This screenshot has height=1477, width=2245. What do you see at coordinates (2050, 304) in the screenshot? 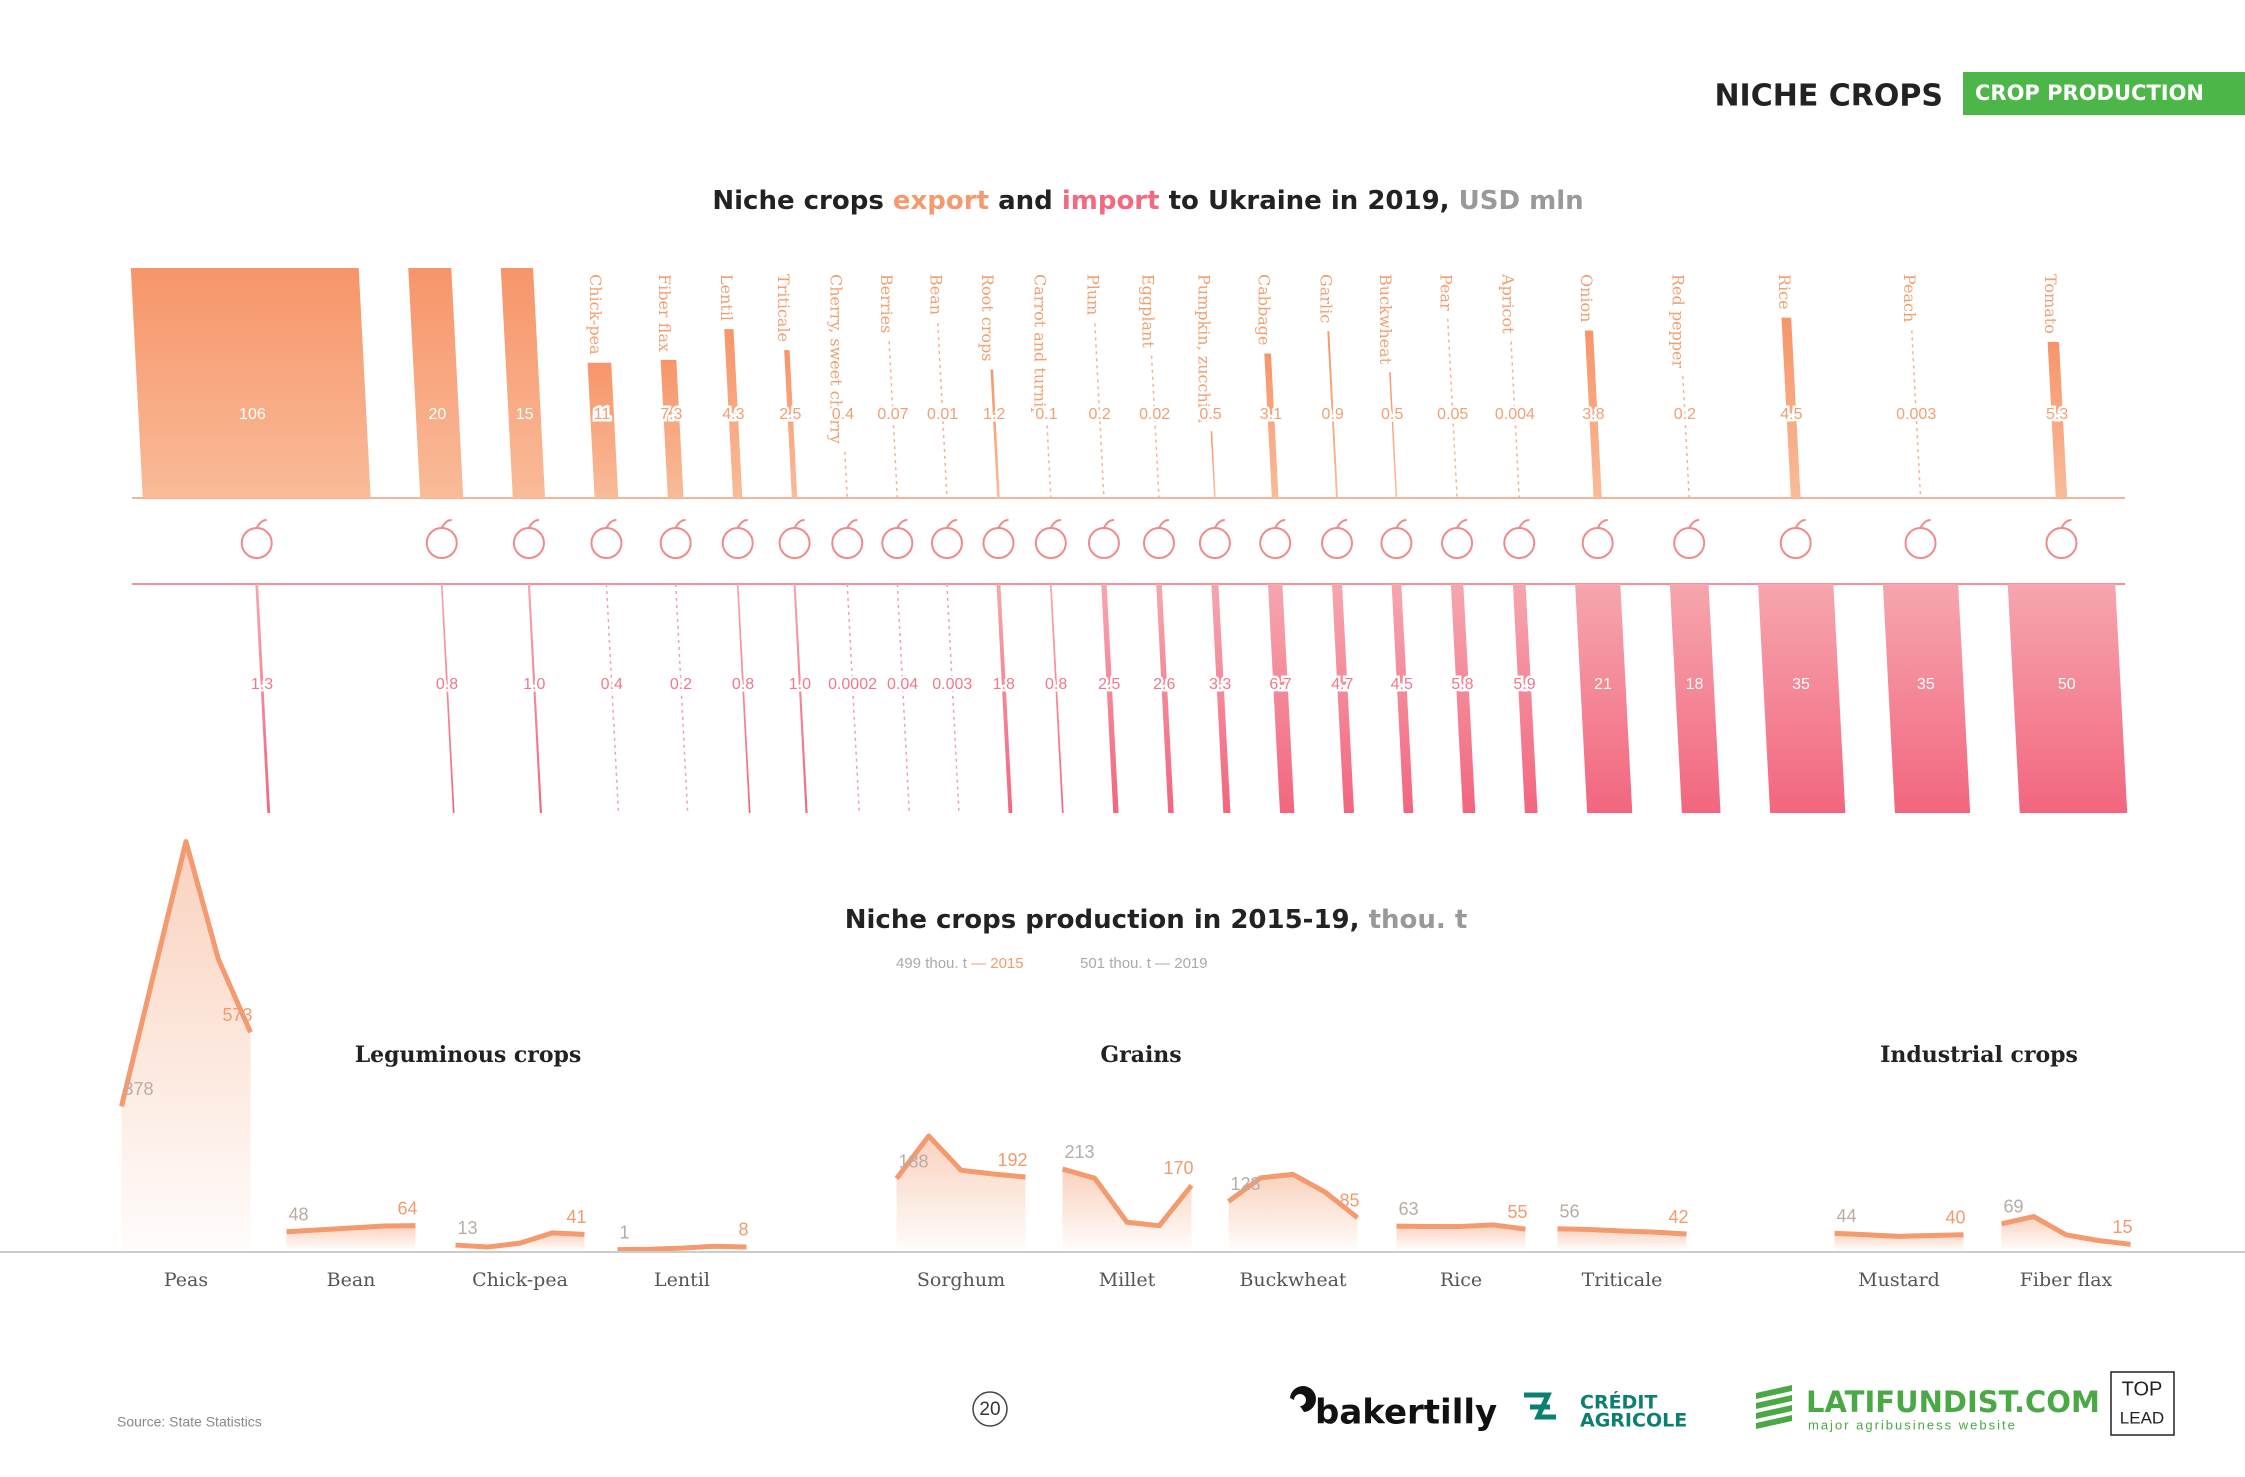
I see `category-label: Tomato` at bounding box center [2050, 304].